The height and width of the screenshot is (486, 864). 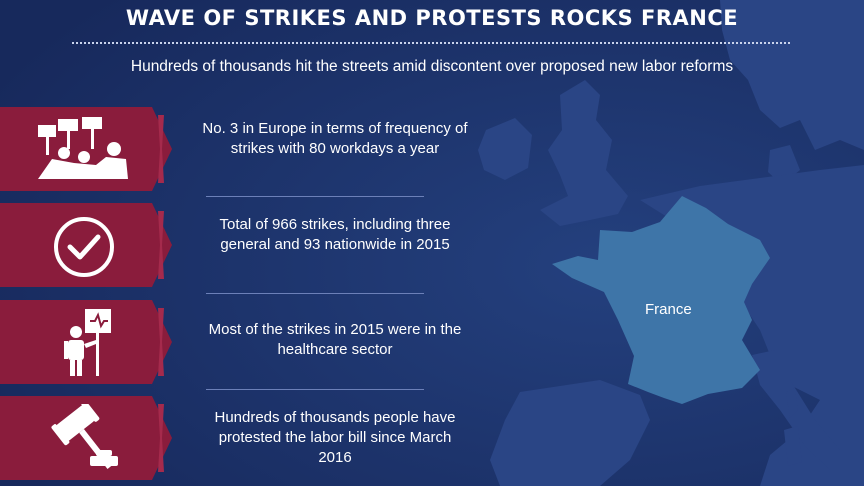 What do you see at coordinates (83, 148) in the screenshot?
I see `protest-crowd-icon` at bounding box center [83, 148].